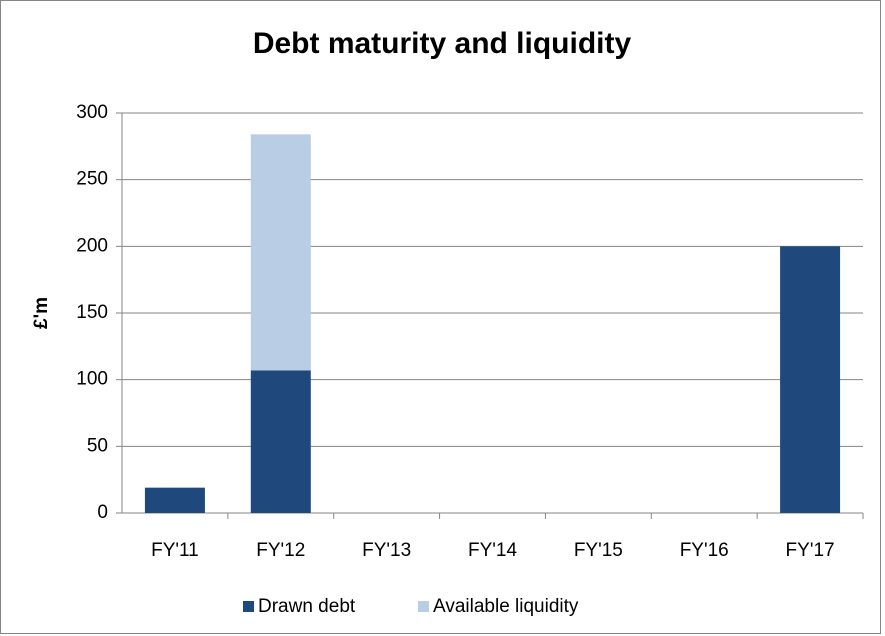 The image size is (885, 636). What do you see at coordinates (386, 550) in the screenshot?
I see `x-tick-label: FY'13` at bounding box center [386, 550].